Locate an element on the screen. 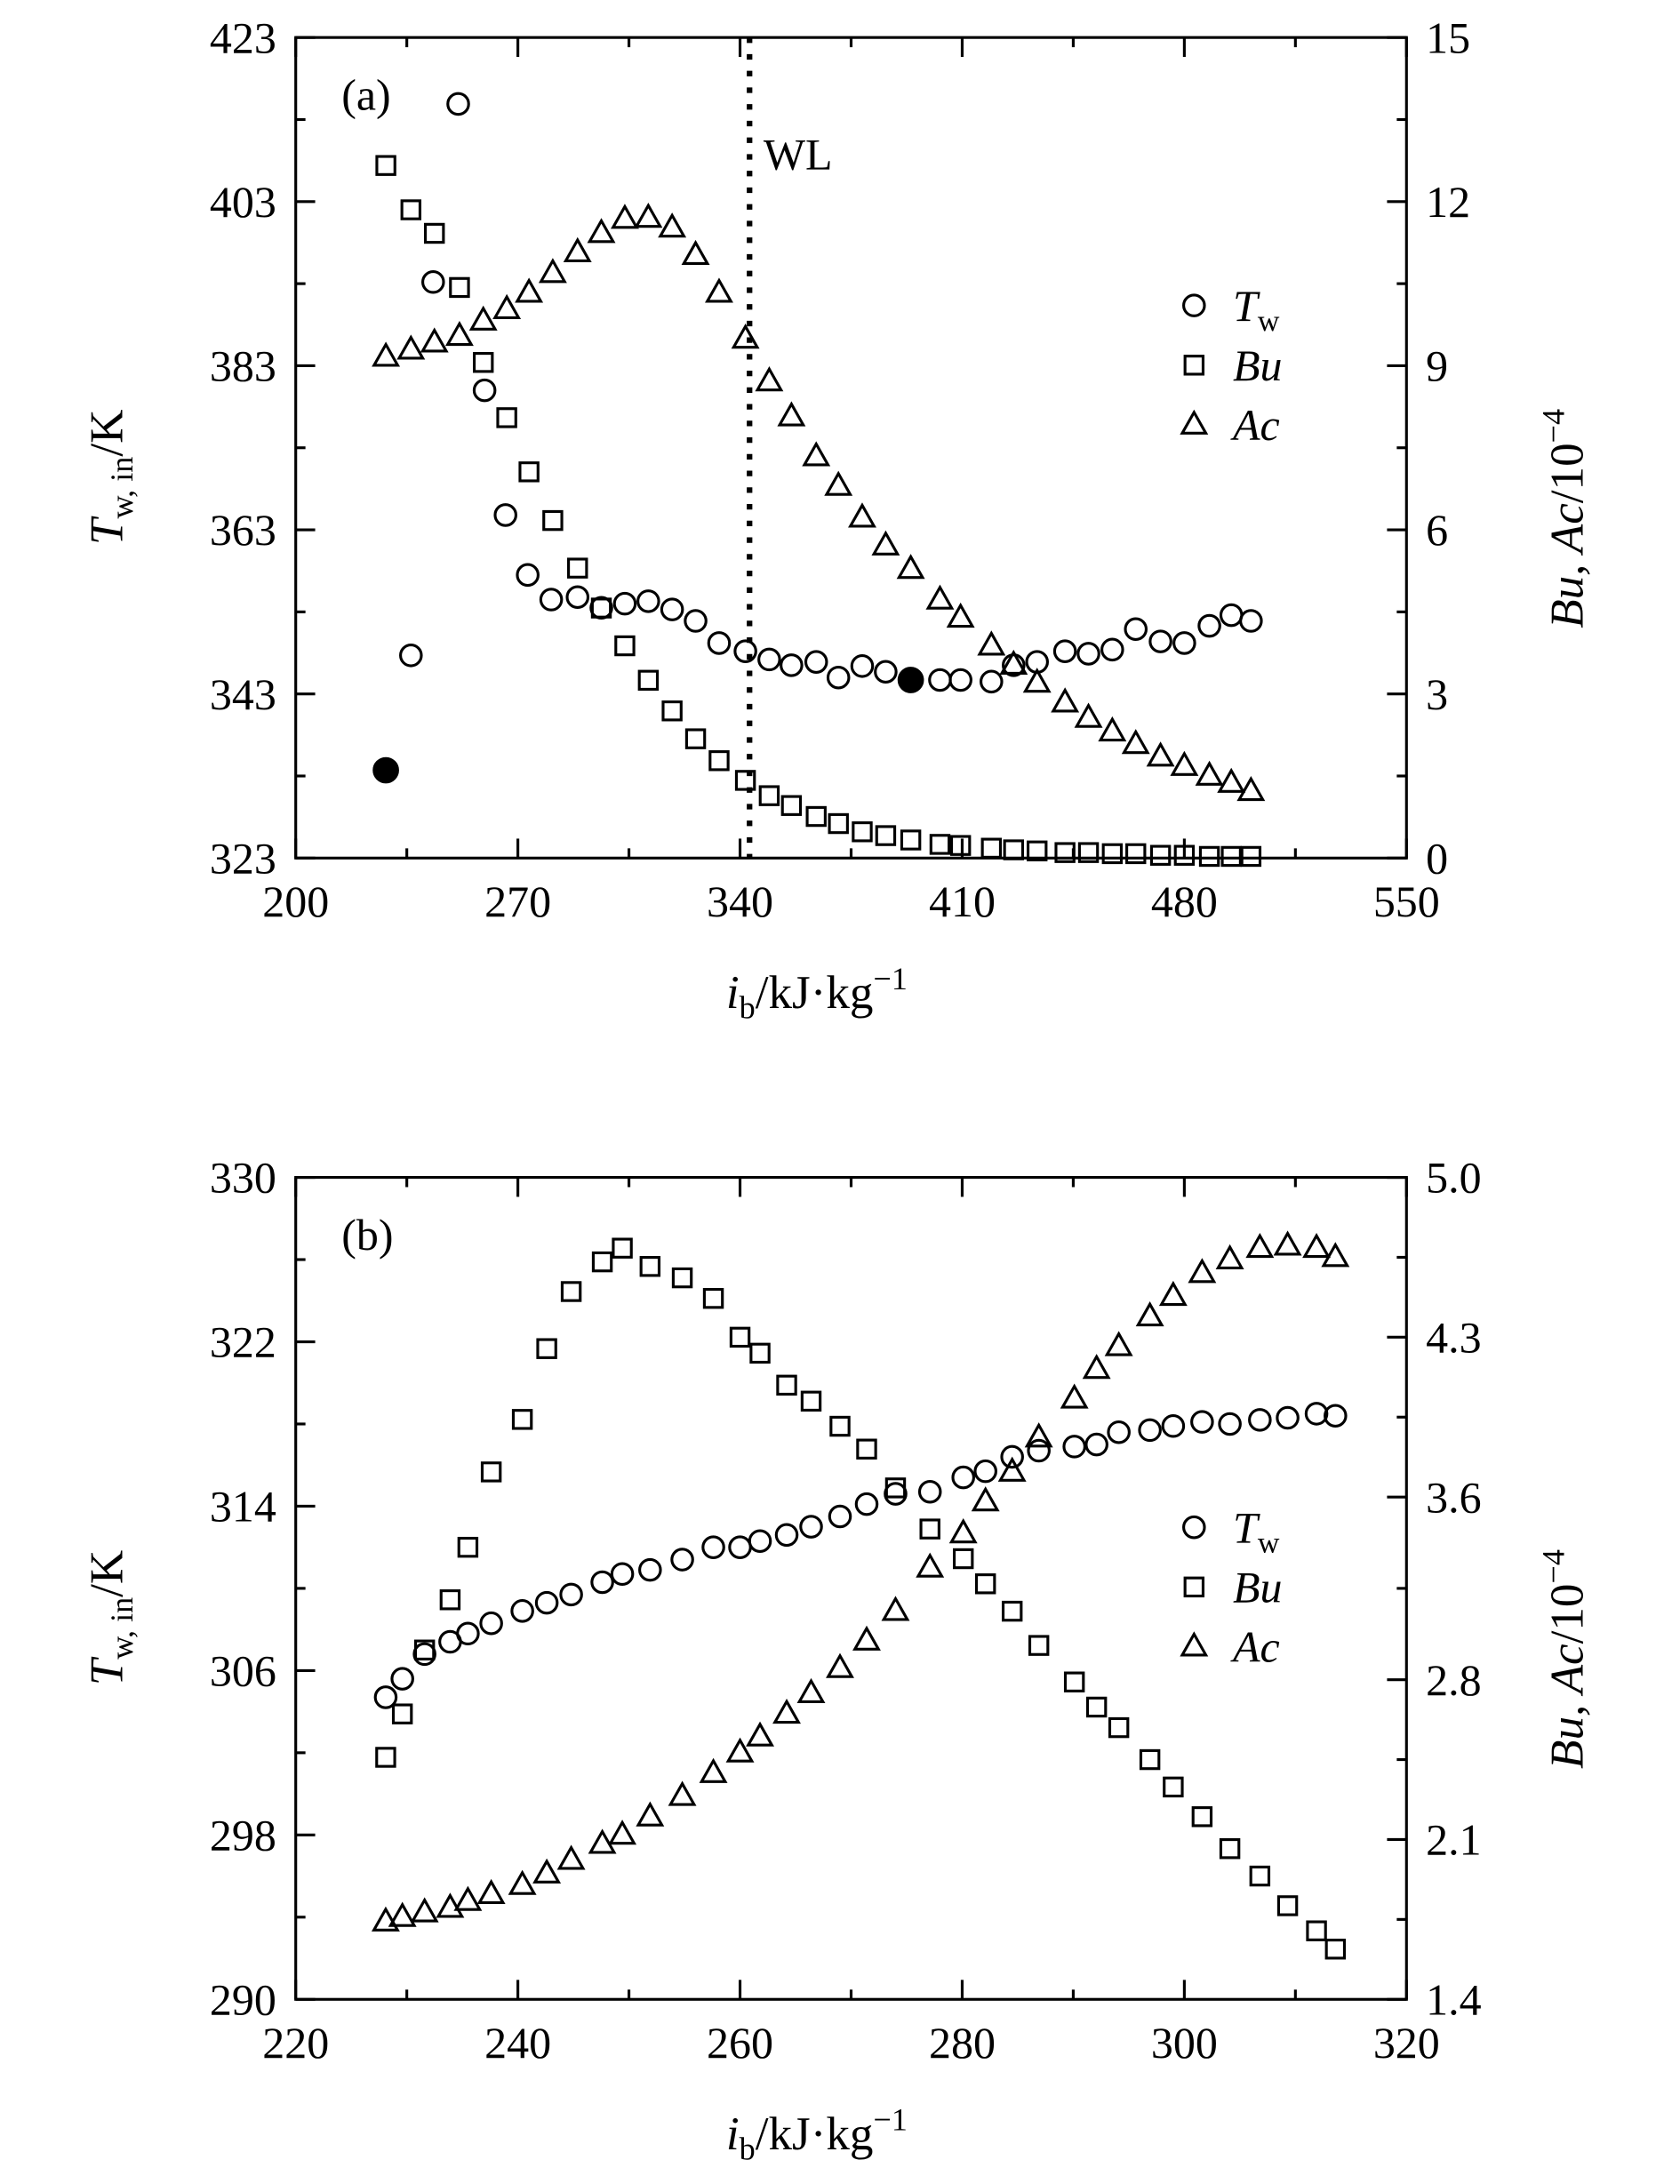  y-left-tick-label: 383 is located at coordinates (243, 366).